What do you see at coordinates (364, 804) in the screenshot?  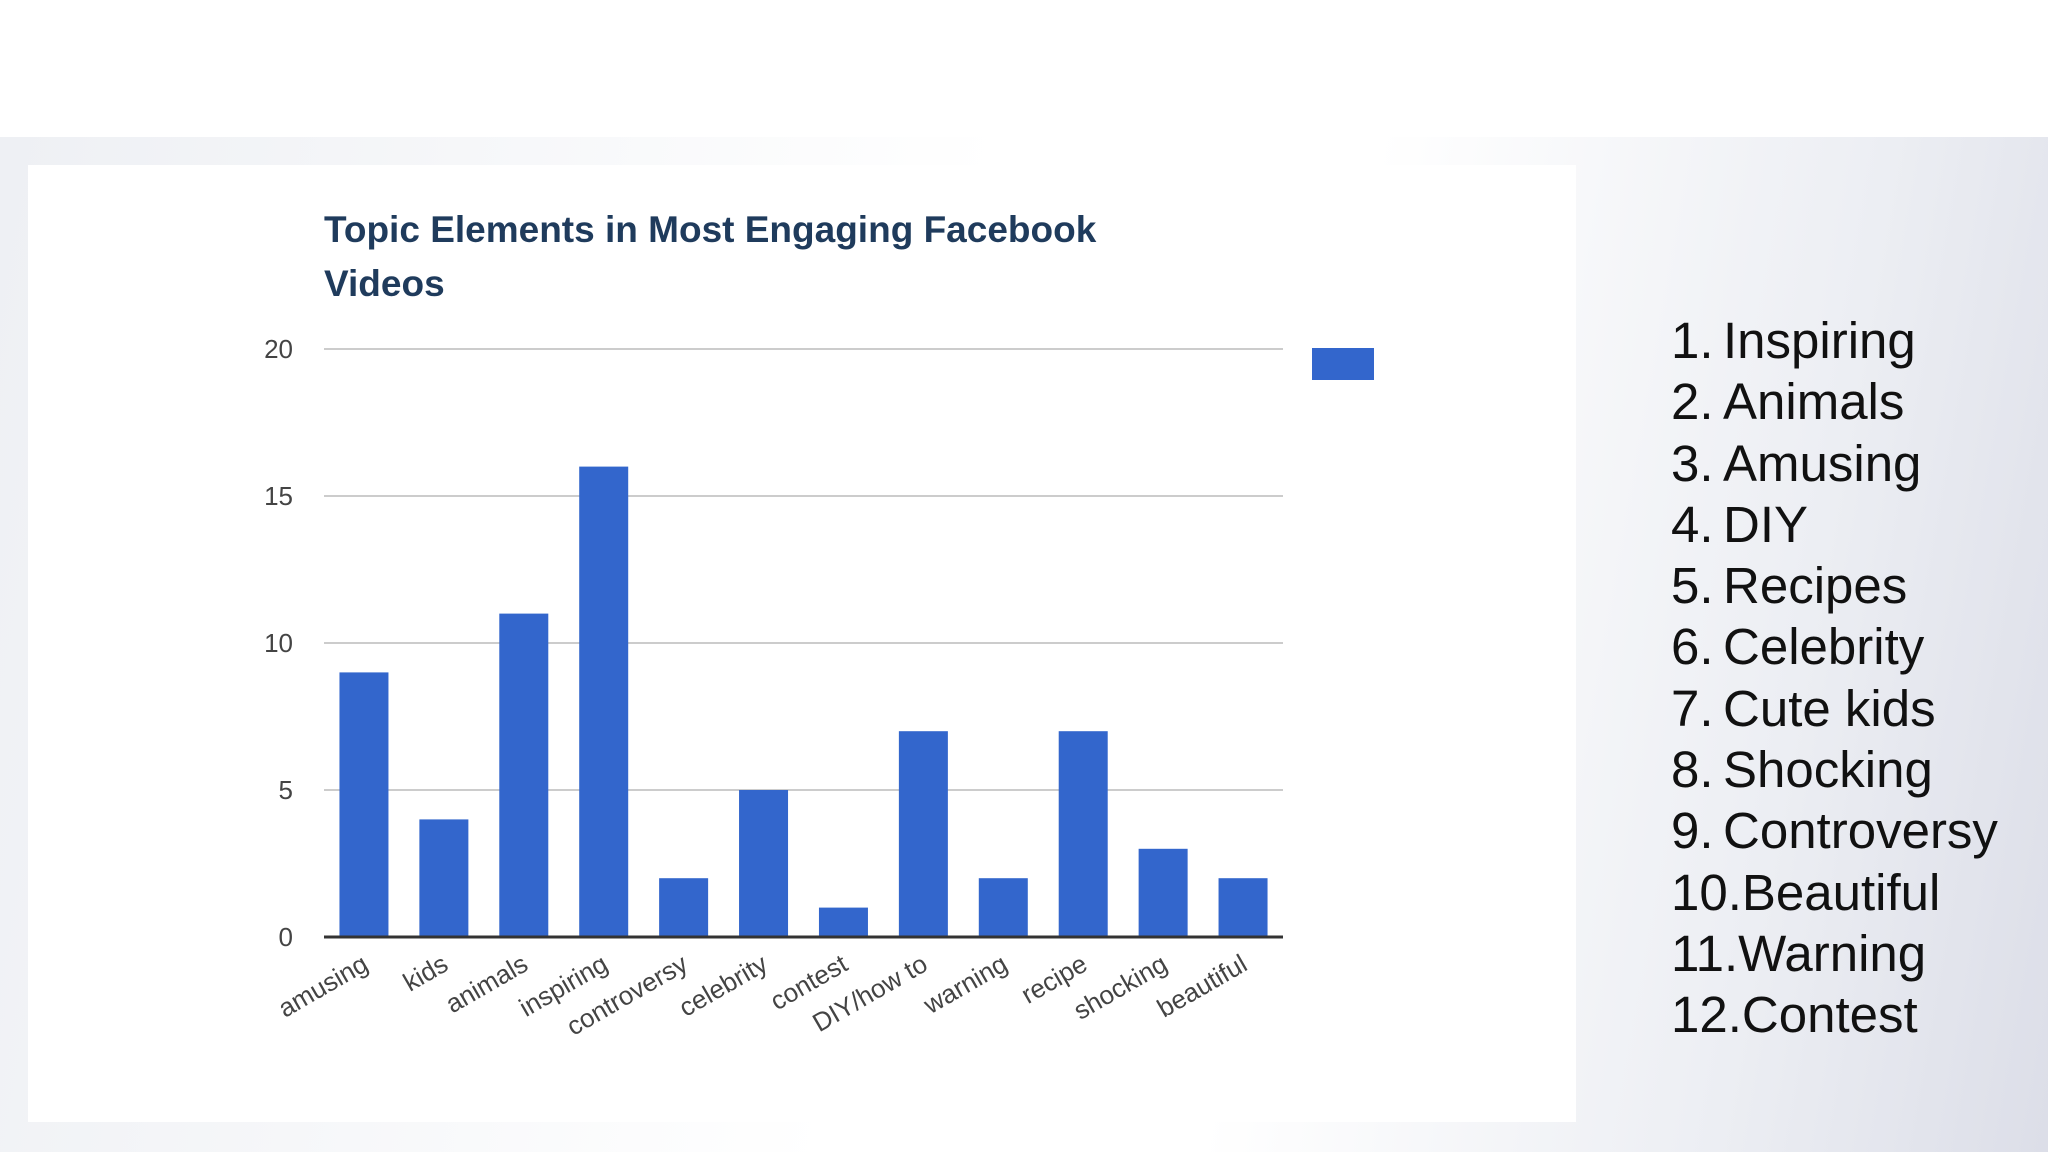 I see `bar-amusing` at bounding box center [364, 804].